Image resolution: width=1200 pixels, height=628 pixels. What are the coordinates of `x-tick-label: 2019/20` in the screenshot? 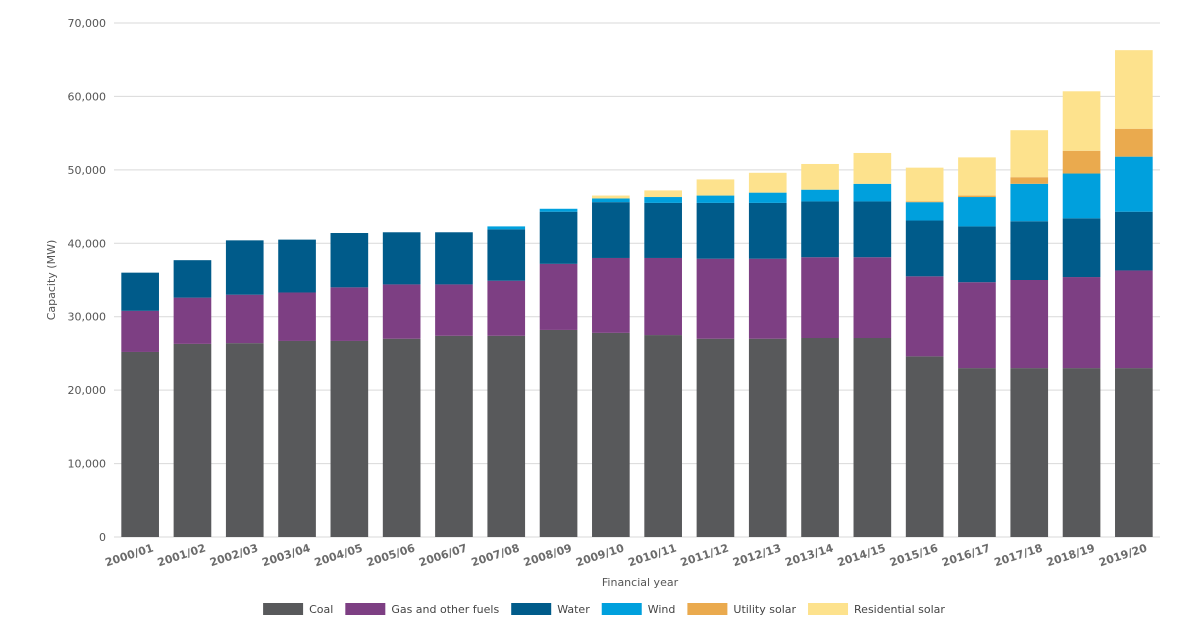 It's located at (1123, 555).